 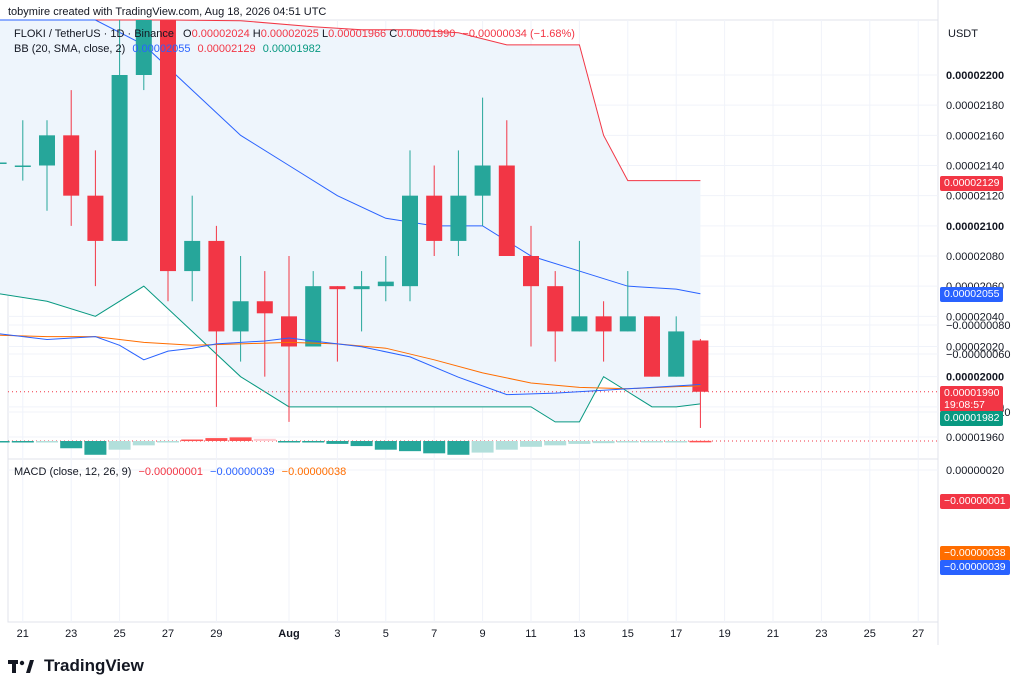 What do you see at coordinates (975, 167) in the screenshot?
I see `price-tick-label: 0.00002140` at bounding box center [975, 167].